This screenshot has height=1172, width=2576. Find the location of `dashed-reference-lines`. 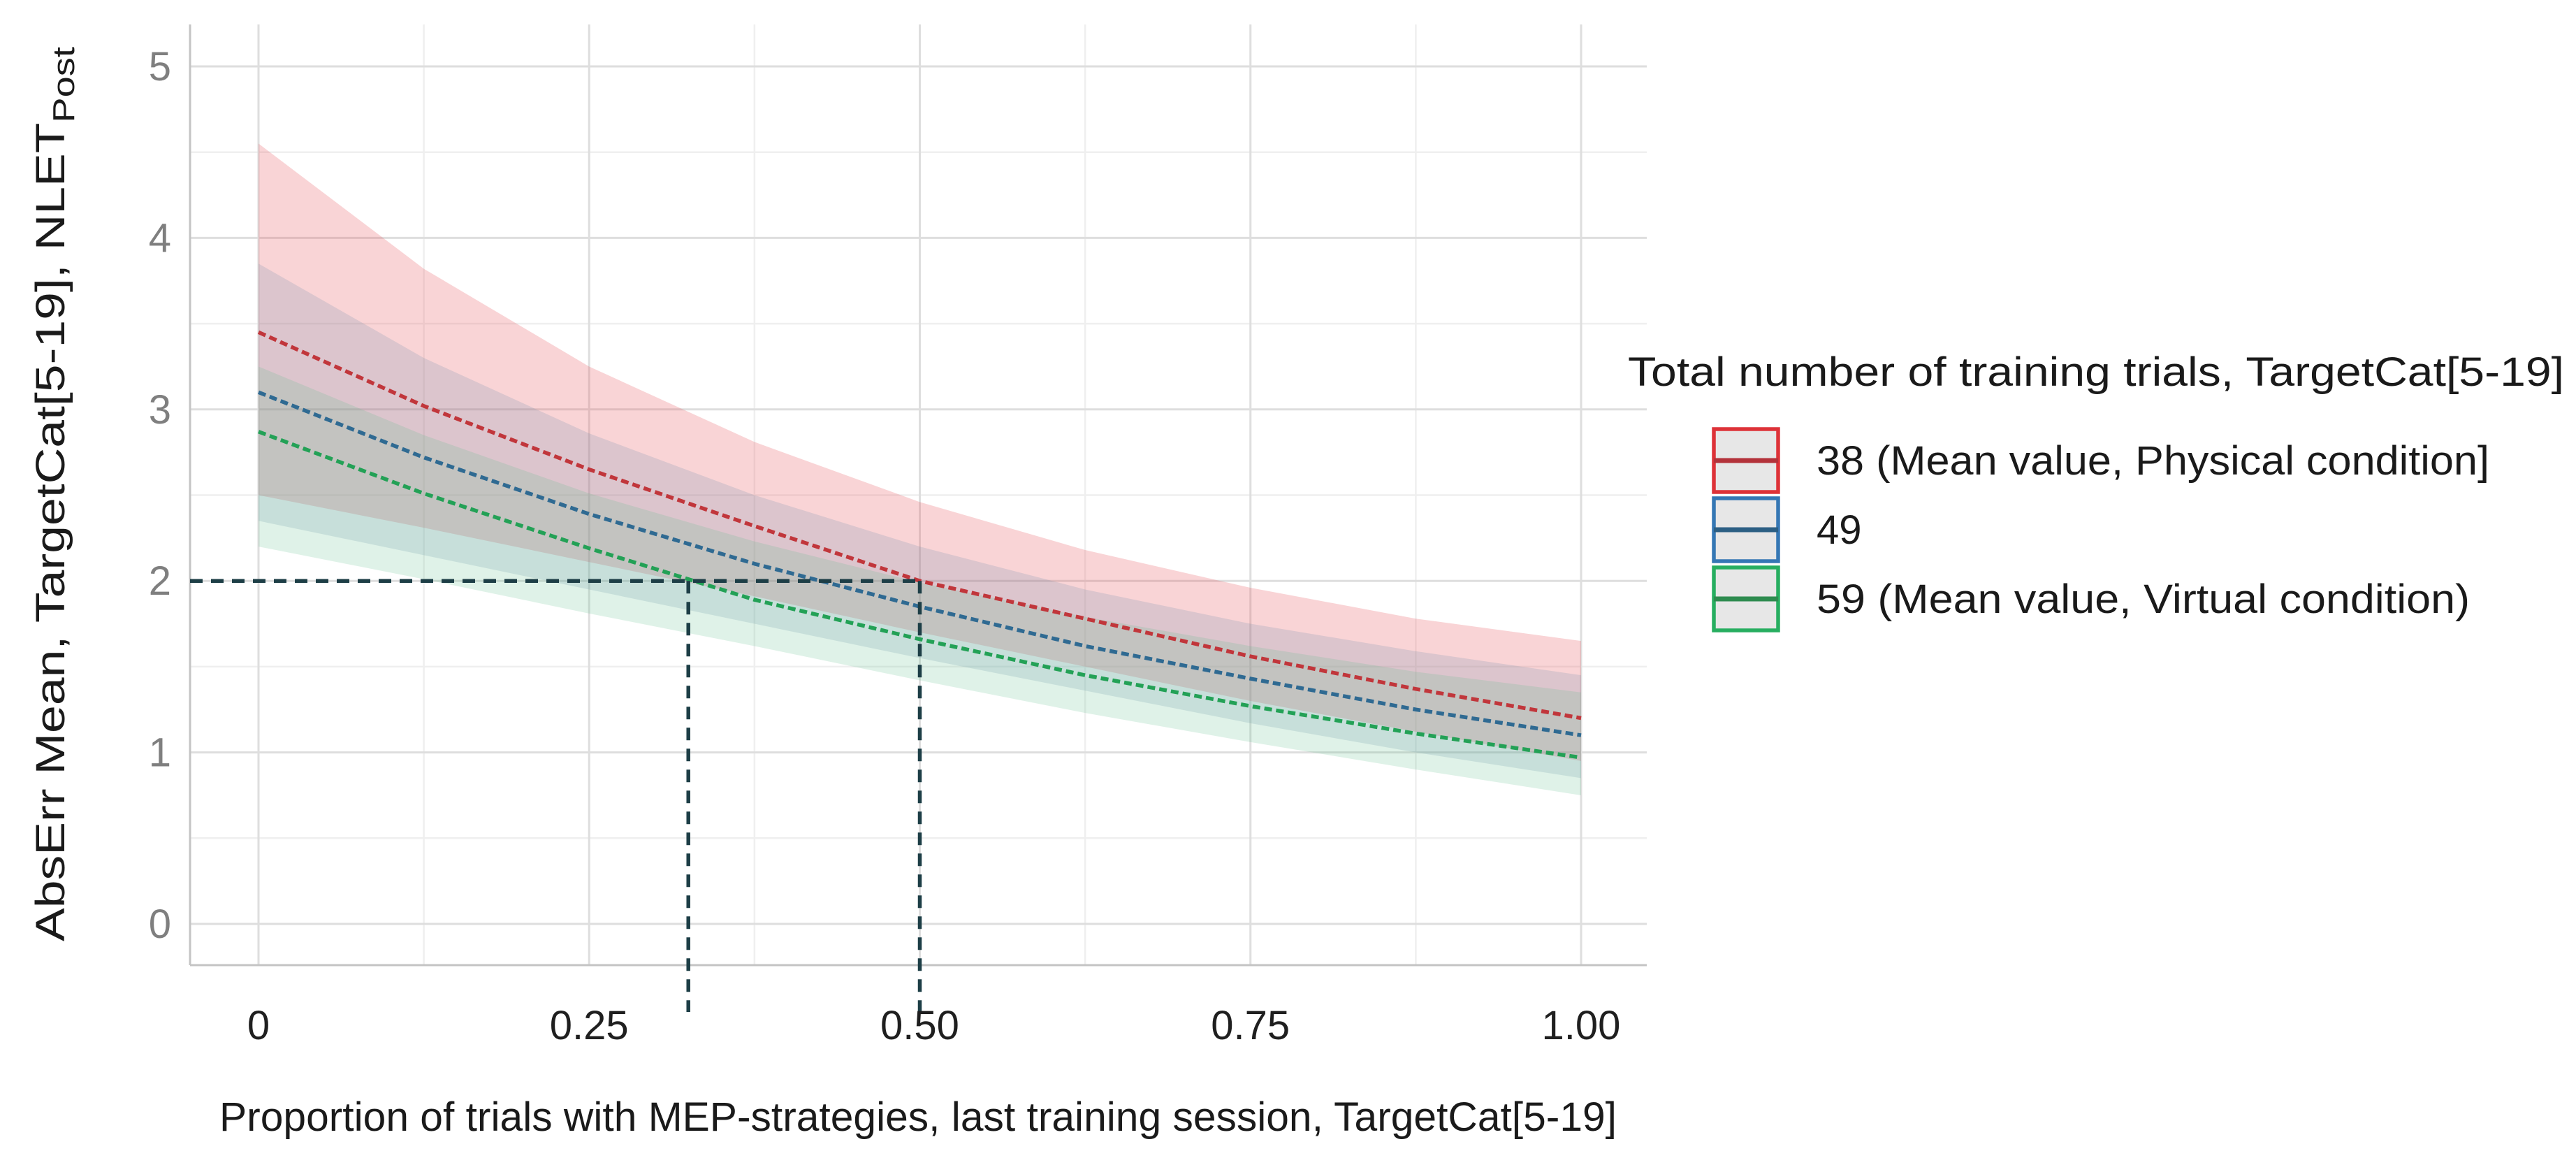

dashed-reference-lines is located at coordinates (556, 795).